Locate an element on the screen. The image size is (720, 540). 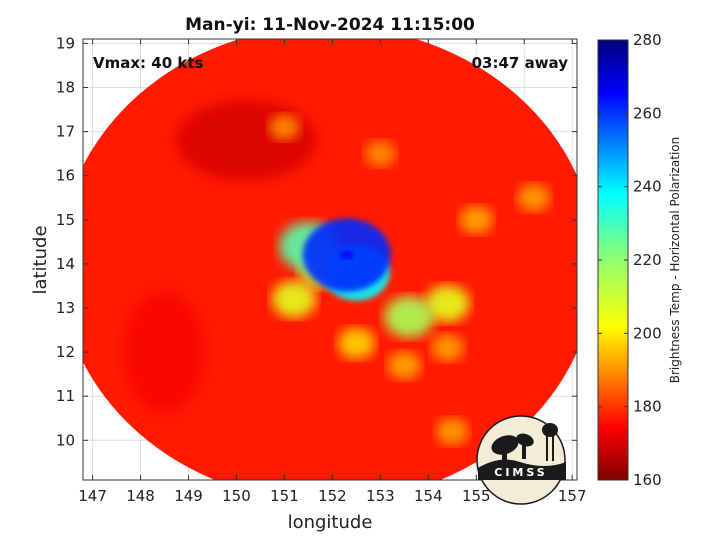
y-tick-label: 10 is located at coordinates (65, 440).